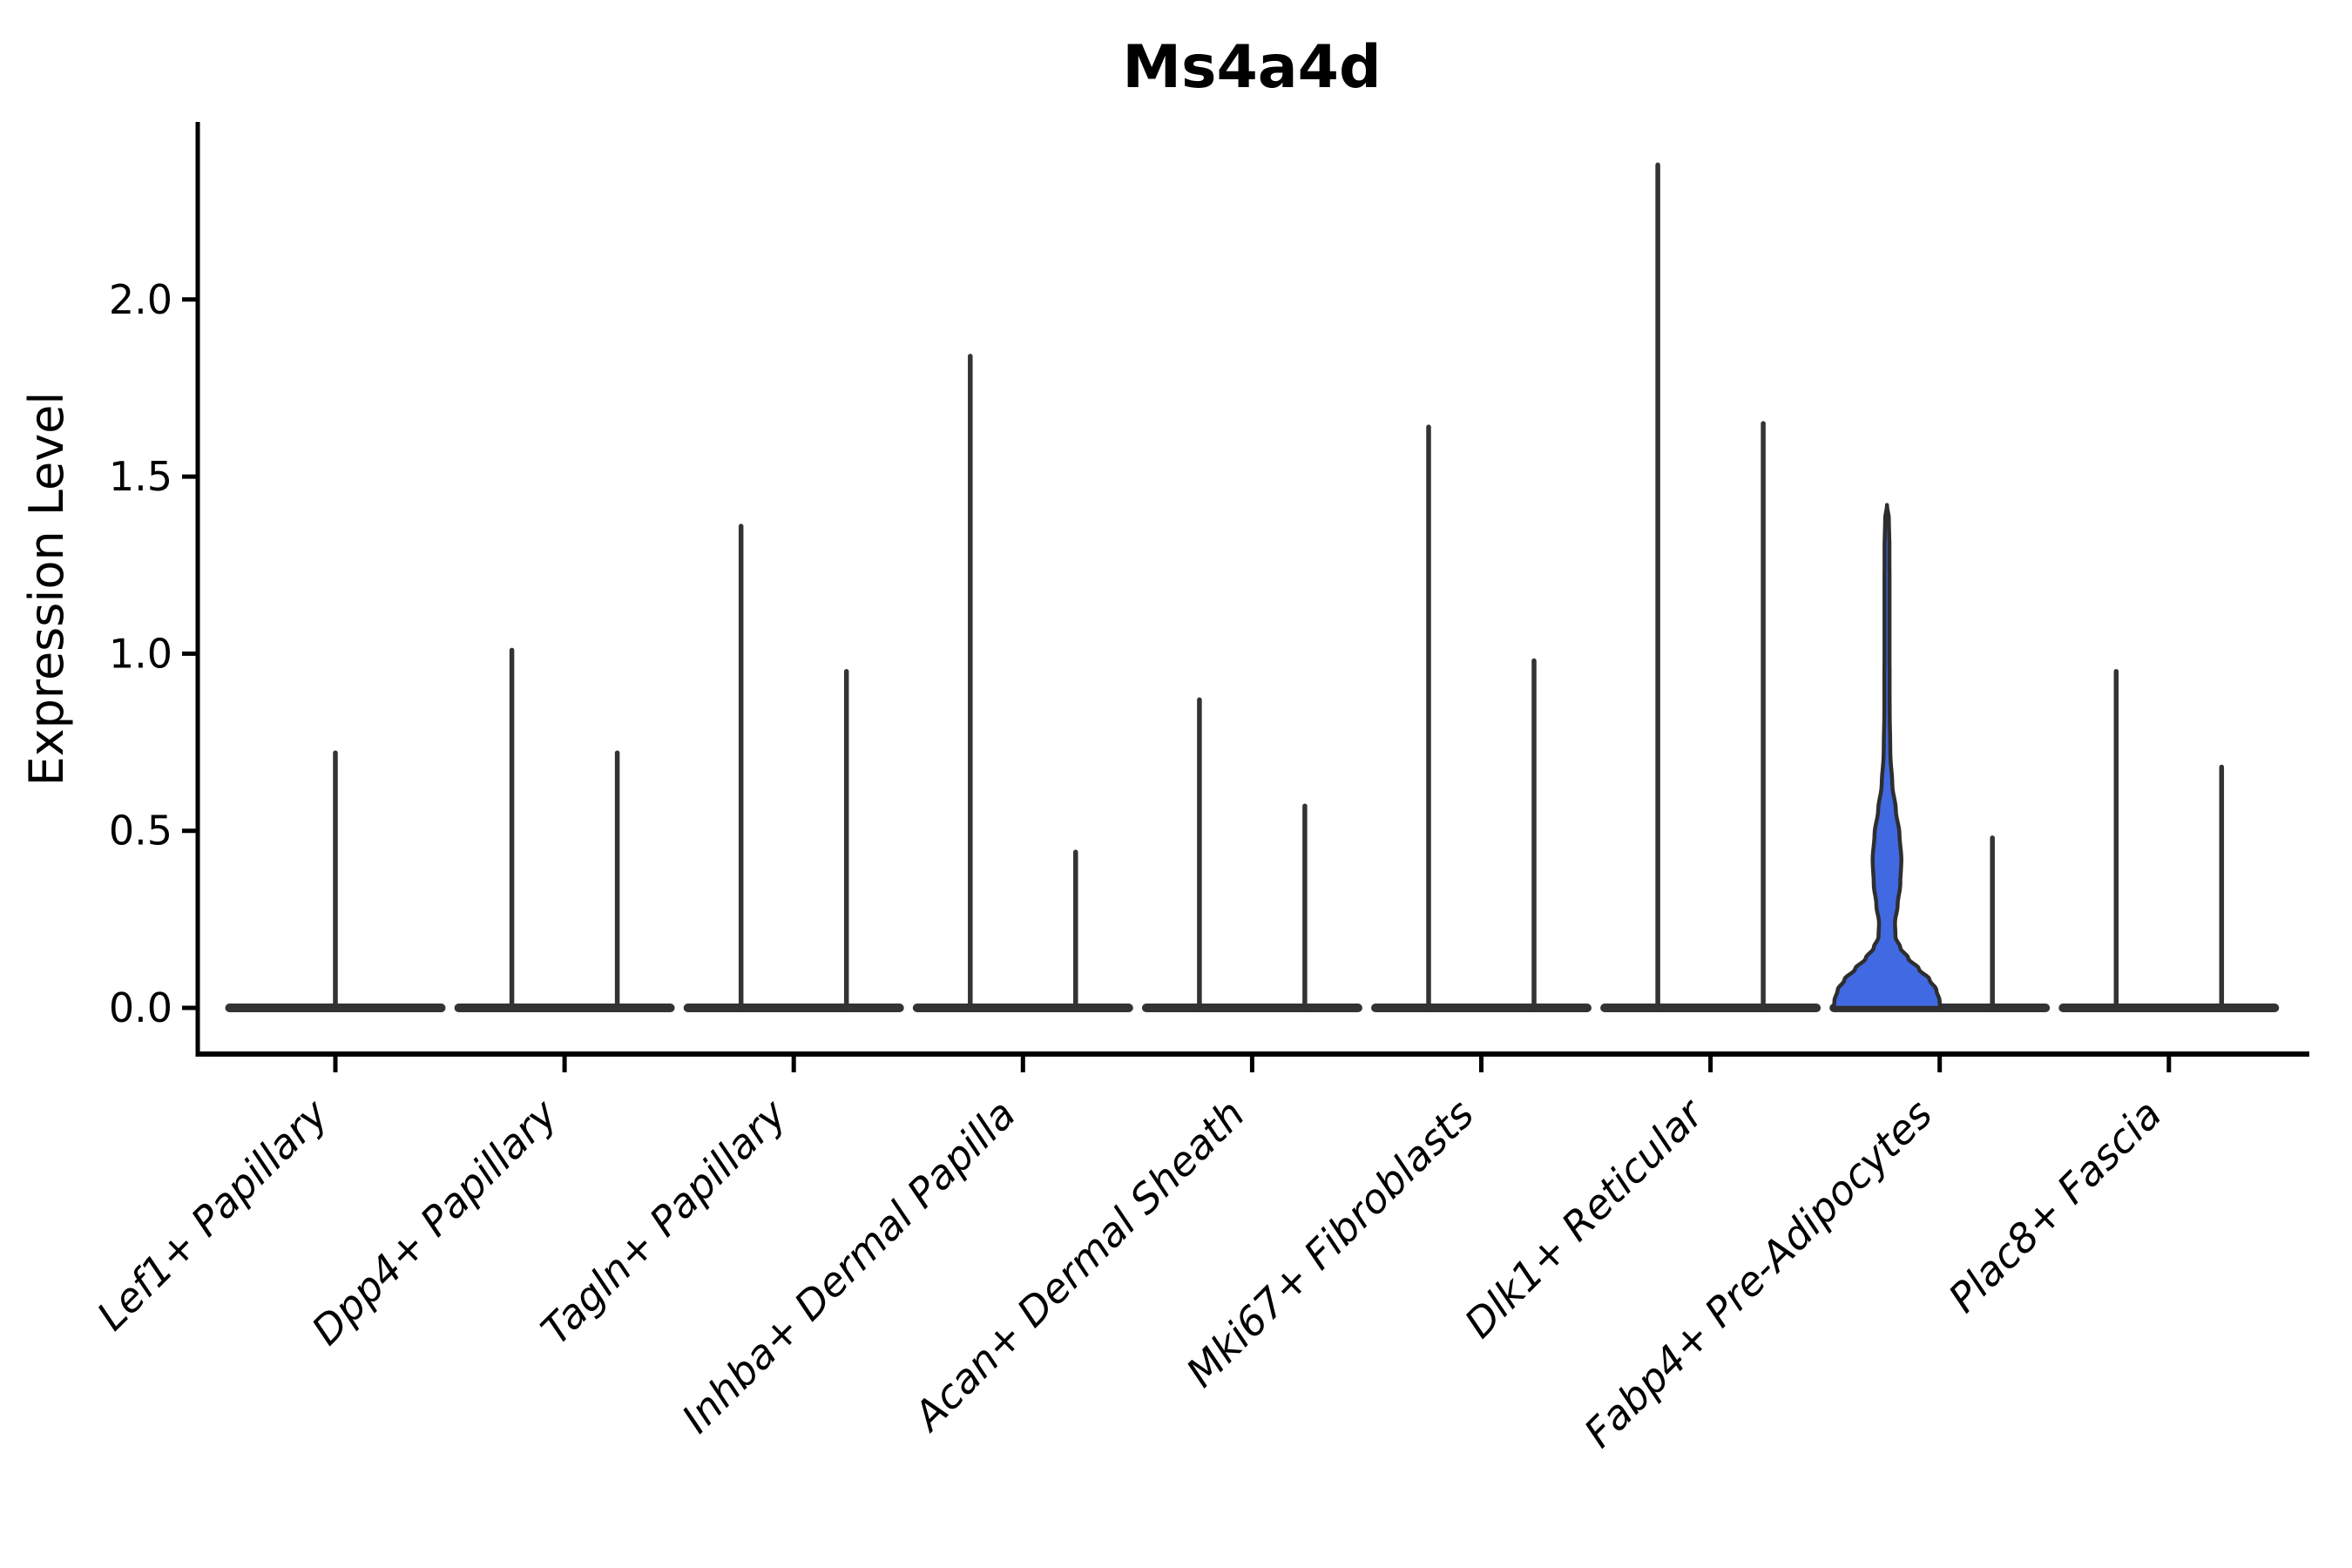 This screenshot has height=1568, width=2352. What do you see at coordinates (140, 476) in the screenshot?
I see `y-tick-label: 1.5` at bounding box center [140, 476].